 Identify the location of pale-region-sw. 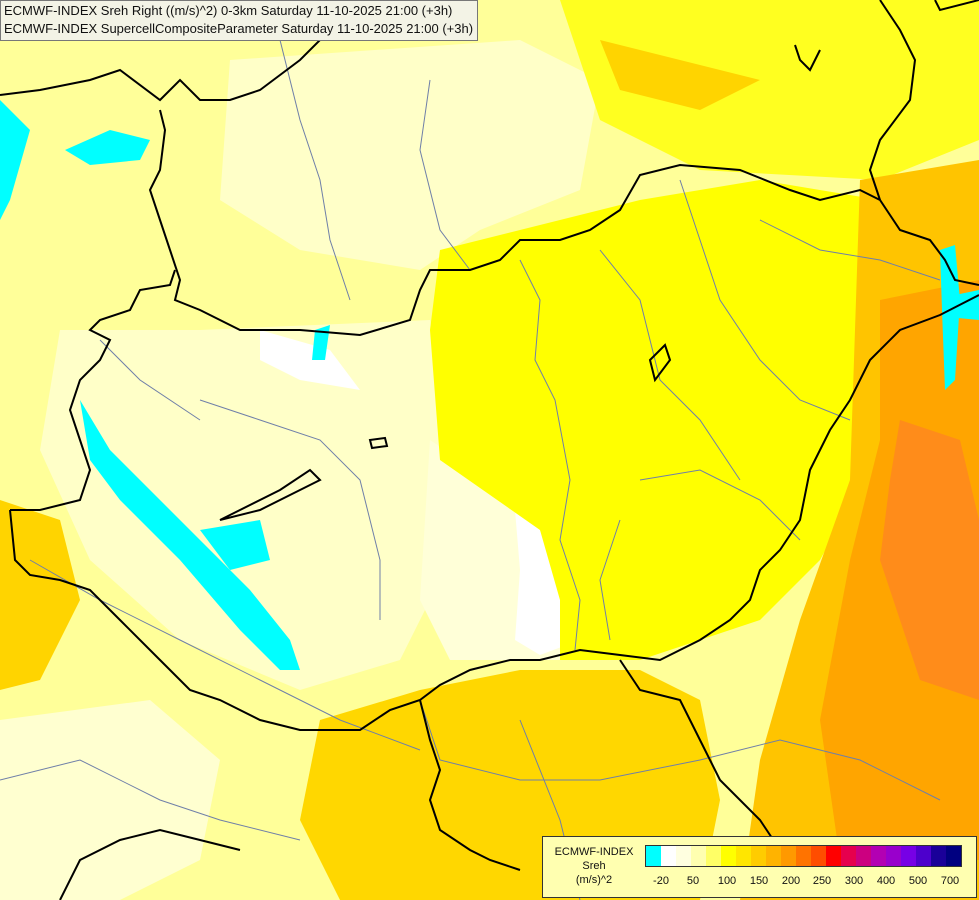
(110, 800).